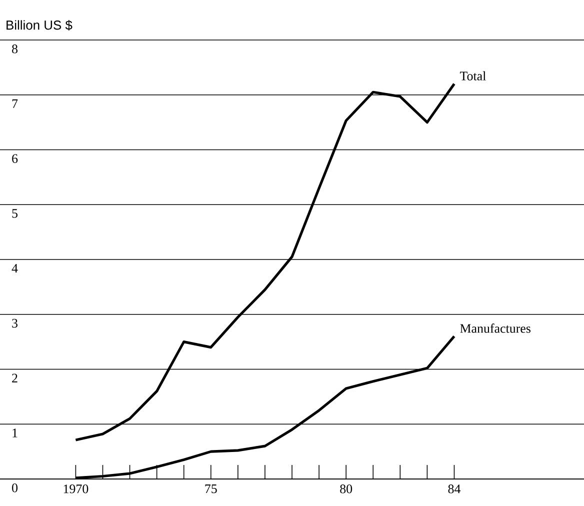 The height and width of the screenshot is (506, 584). Describe the element at coordinates (15, 268) in the screenshot. I see `y-tick-label: 4` at that location.